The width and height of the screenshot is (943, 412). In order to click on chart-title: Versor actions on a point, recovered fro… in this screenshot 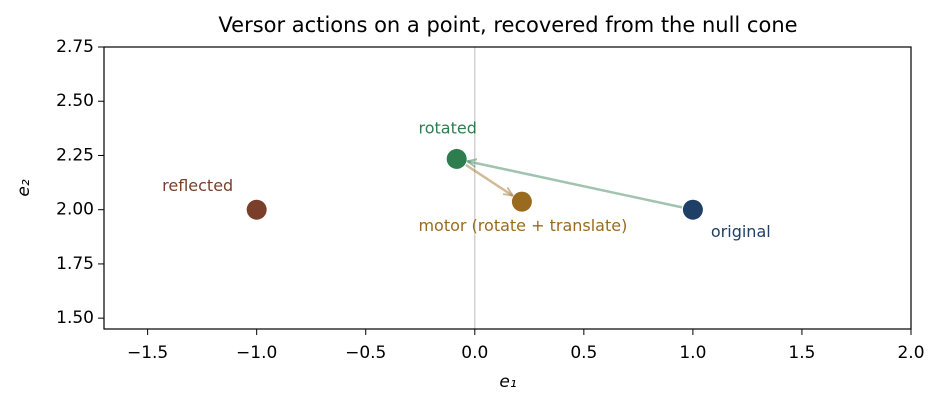, I will do `click(507, 25)`.